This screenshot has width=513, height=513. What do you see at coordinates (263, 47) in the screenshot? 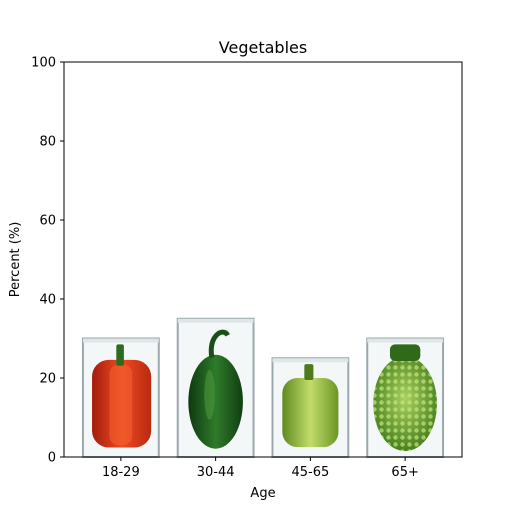
I see `chart-title: Vegetables` at bounding box center [263, 47].